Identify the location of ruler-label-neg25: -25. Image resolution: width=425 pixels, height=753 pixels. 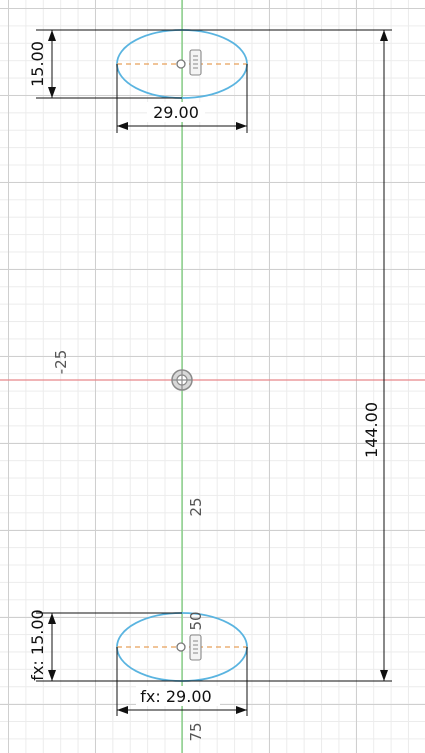
(61, 362).